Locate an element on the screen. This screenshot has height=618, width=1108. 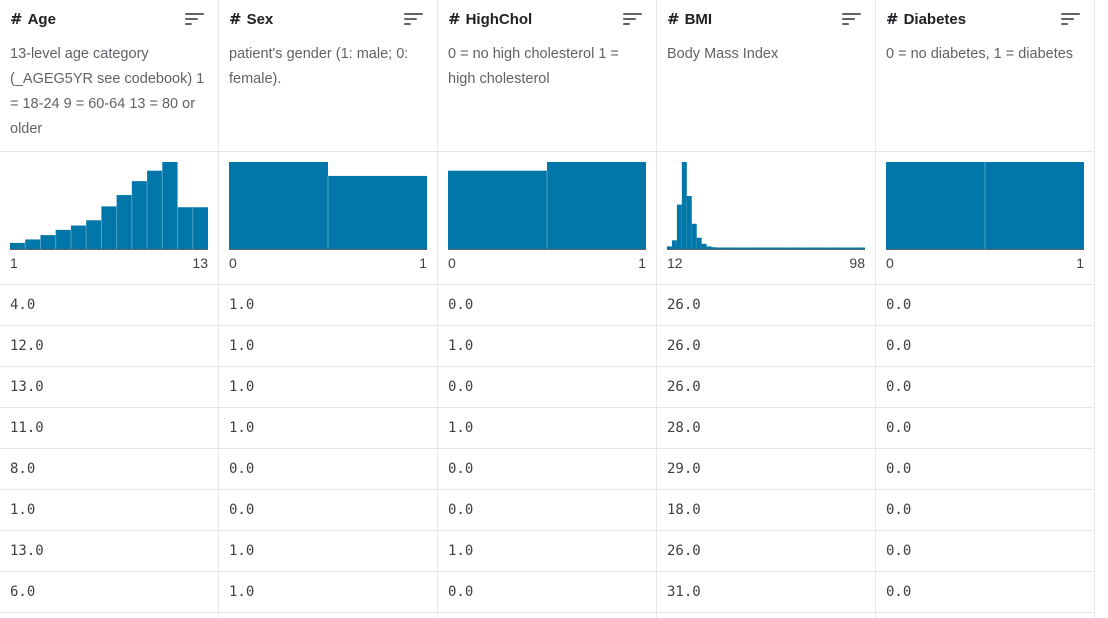
table-cell: 28.0 is located at coordinates (766, 428).